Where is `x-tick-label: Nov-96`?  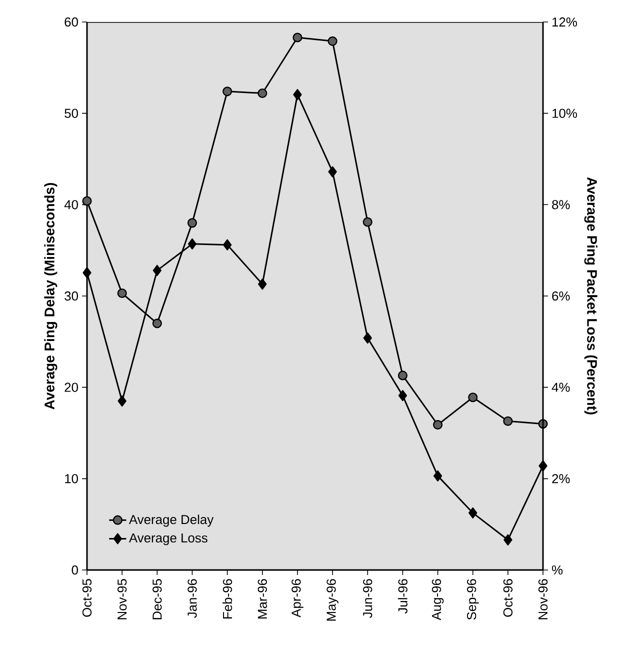 x-tick-label: Nov-96 is located at coordinates (543, 599).